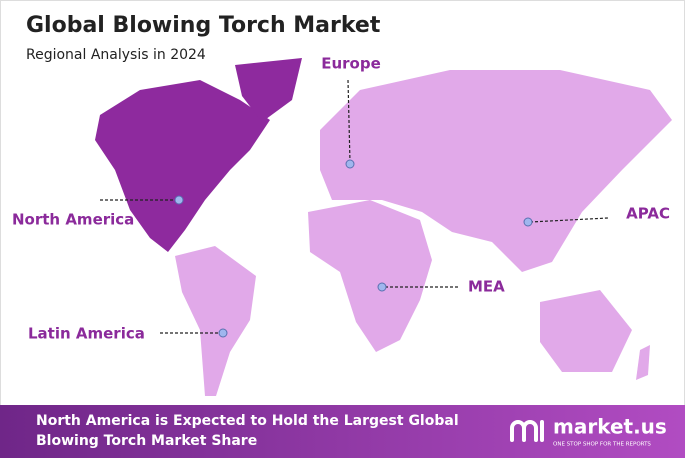  Describe the element at coordinates (586, 331) in the screenshot. I see `australia` at that location.